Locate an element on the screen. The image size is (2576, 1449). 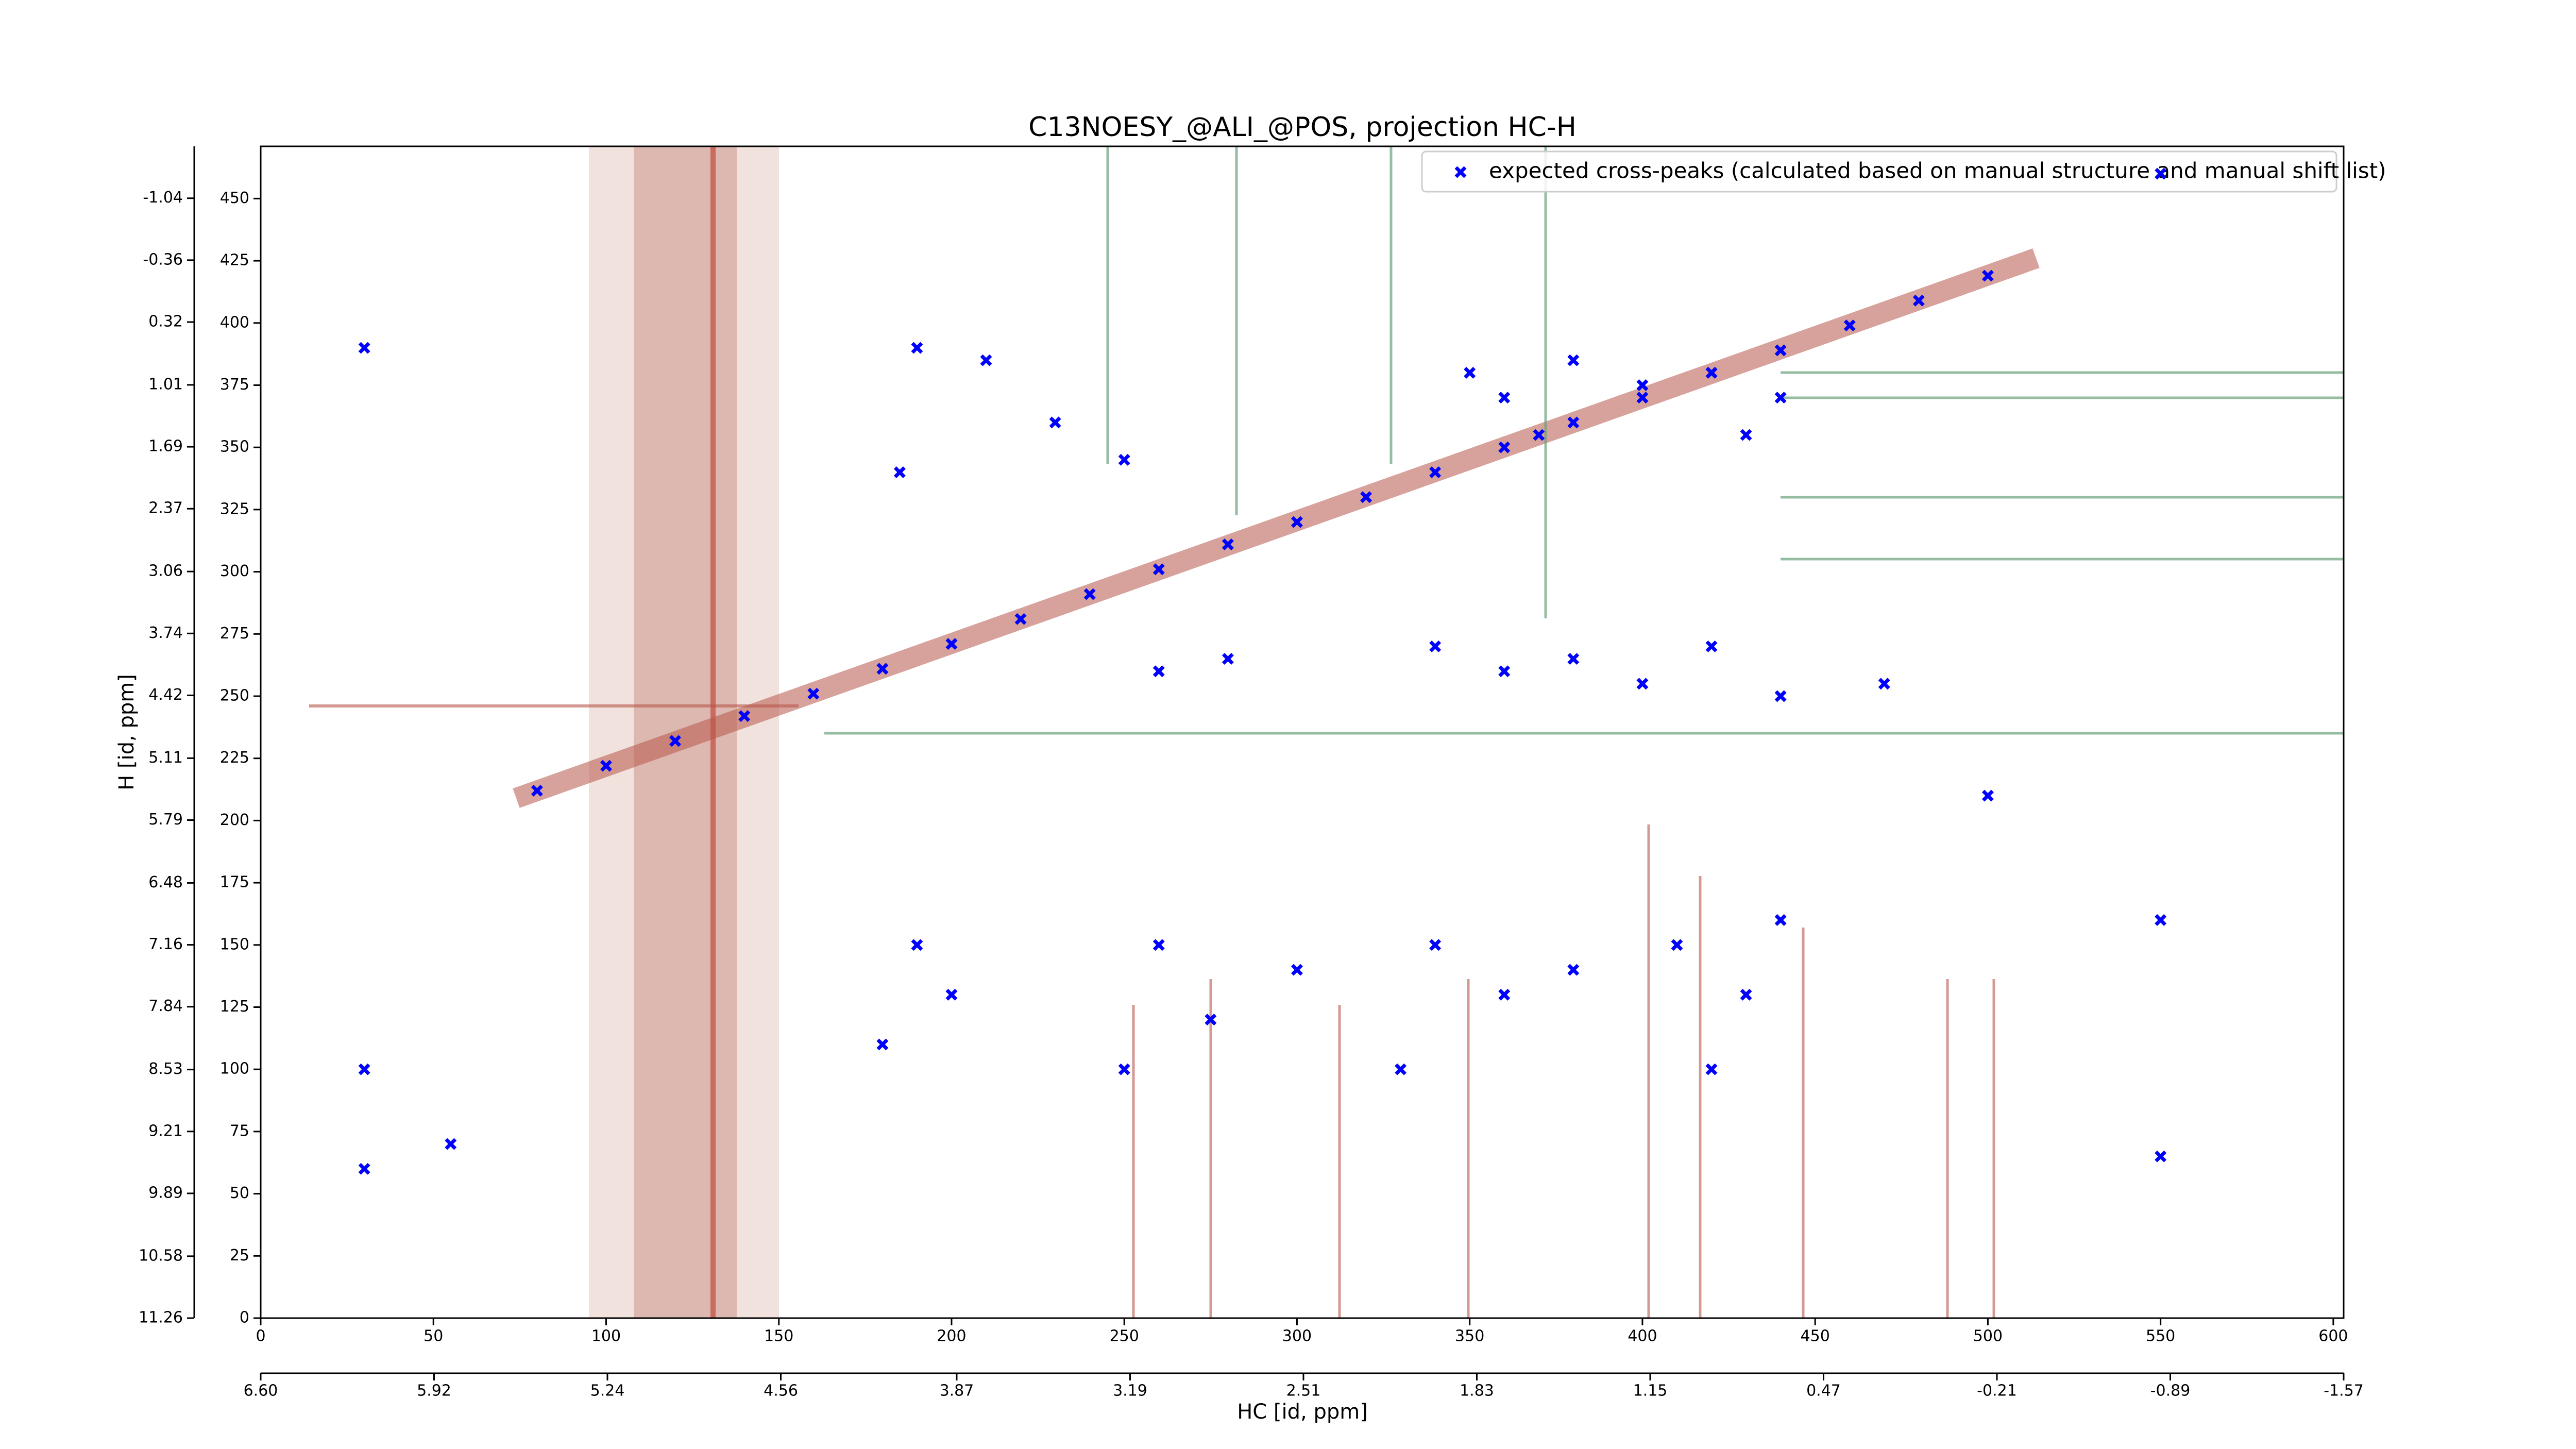
y2-tick-label: 4.42 is located at coordinates (165, 695).